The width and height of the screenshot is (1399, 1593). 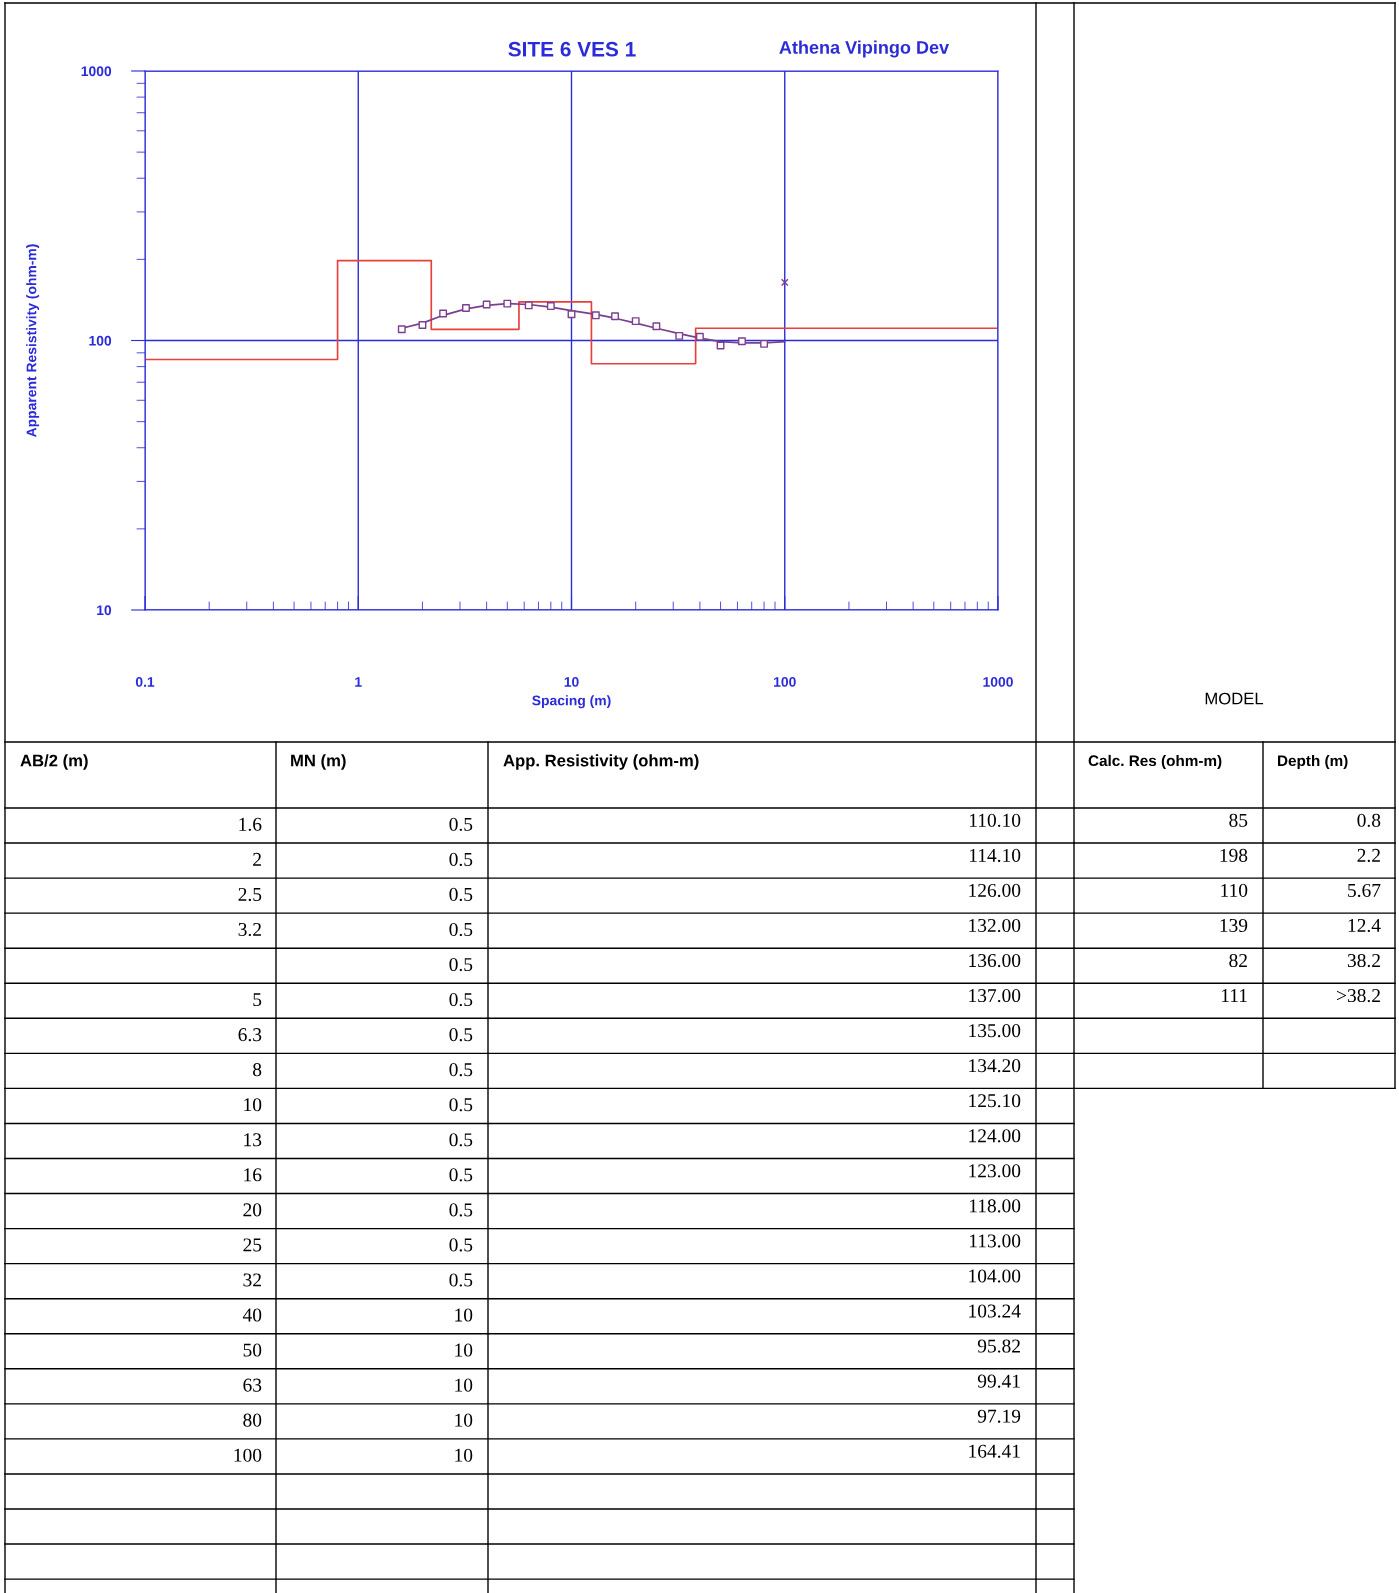 I want to click on text: MN (m), so click(x=318, y=762).